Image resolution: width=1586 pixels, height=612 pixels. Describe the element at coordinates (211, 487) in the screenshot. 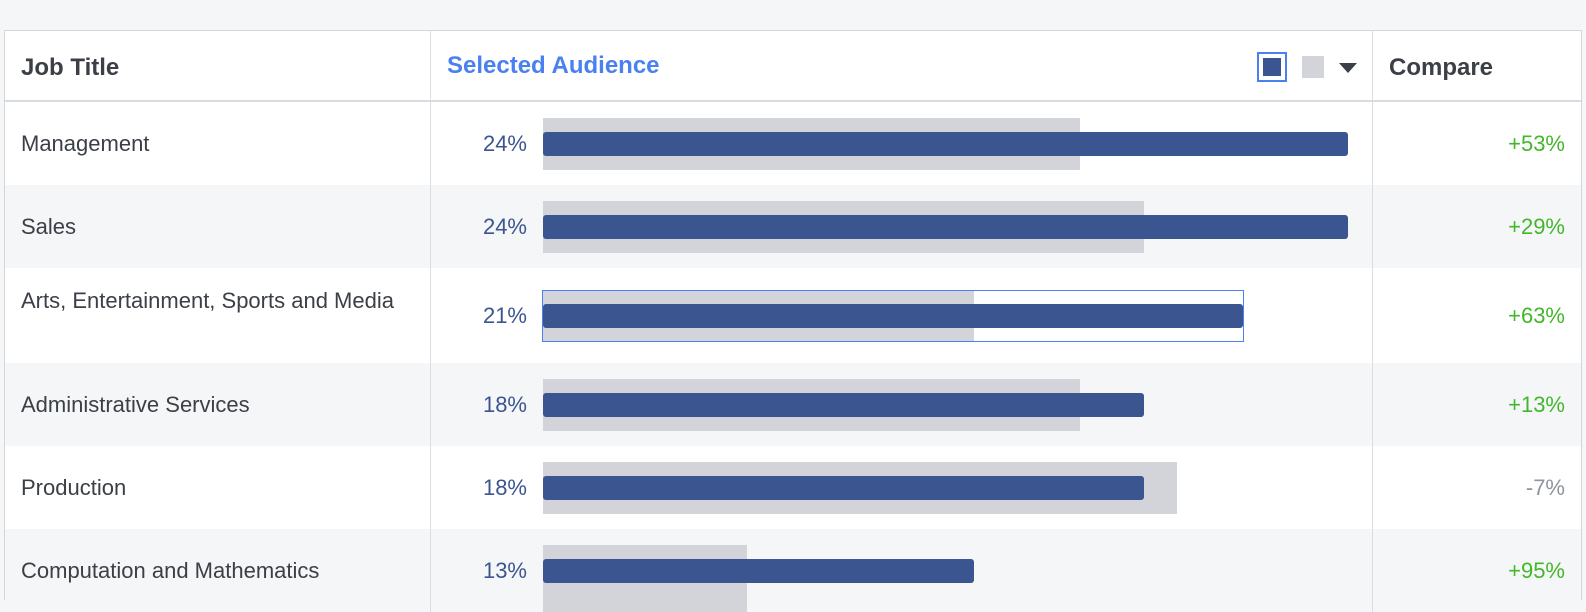

I see `job-title-cell: Production` at that location.